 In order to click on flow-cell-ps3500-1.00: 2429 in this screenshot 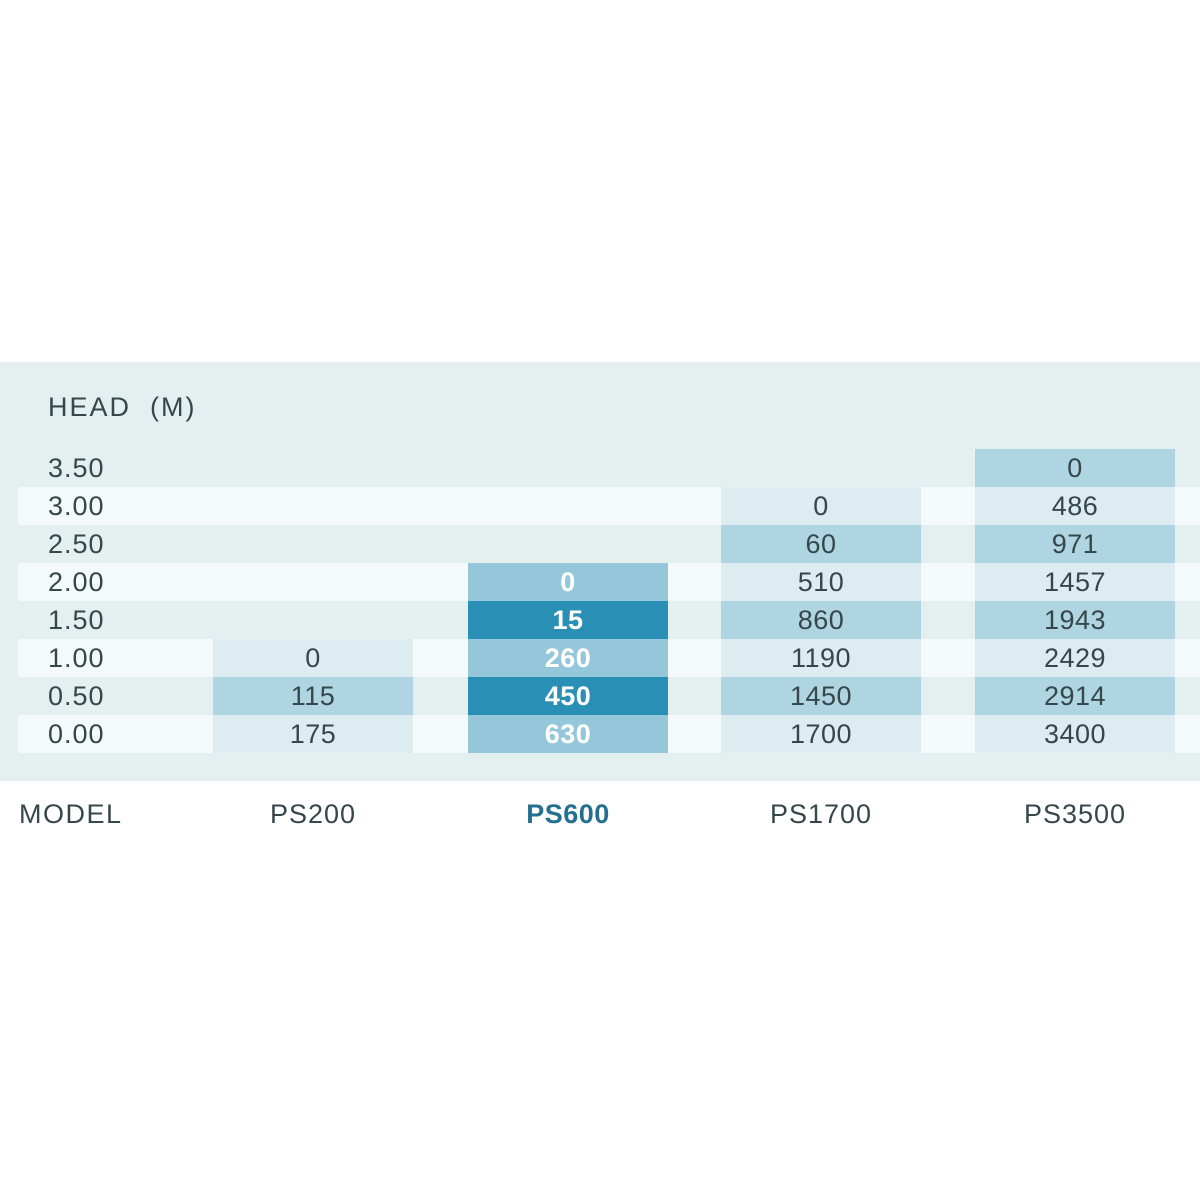, I will do `click(1075, 658)`.